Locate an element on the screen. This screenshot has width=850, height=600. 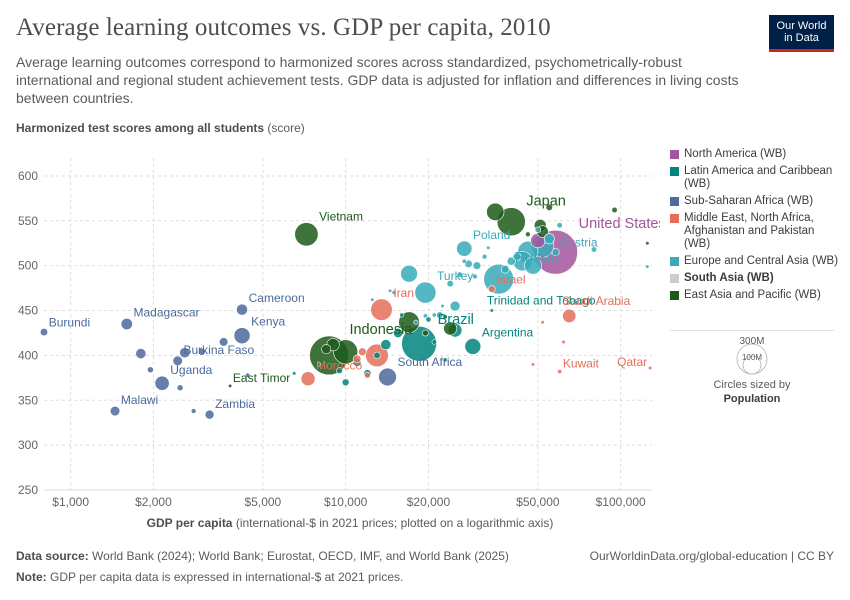
legend-item-north-america: North America (WB) is located at coordinates (755, 154).